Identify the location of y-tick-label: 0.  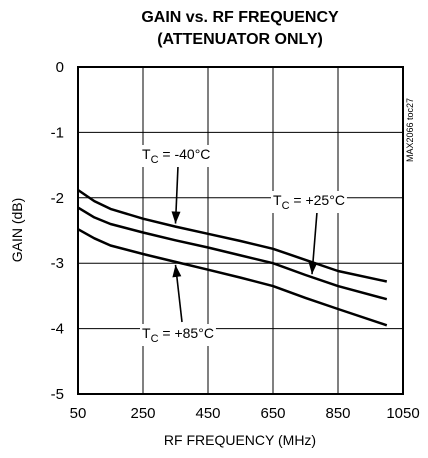
(60, 67).